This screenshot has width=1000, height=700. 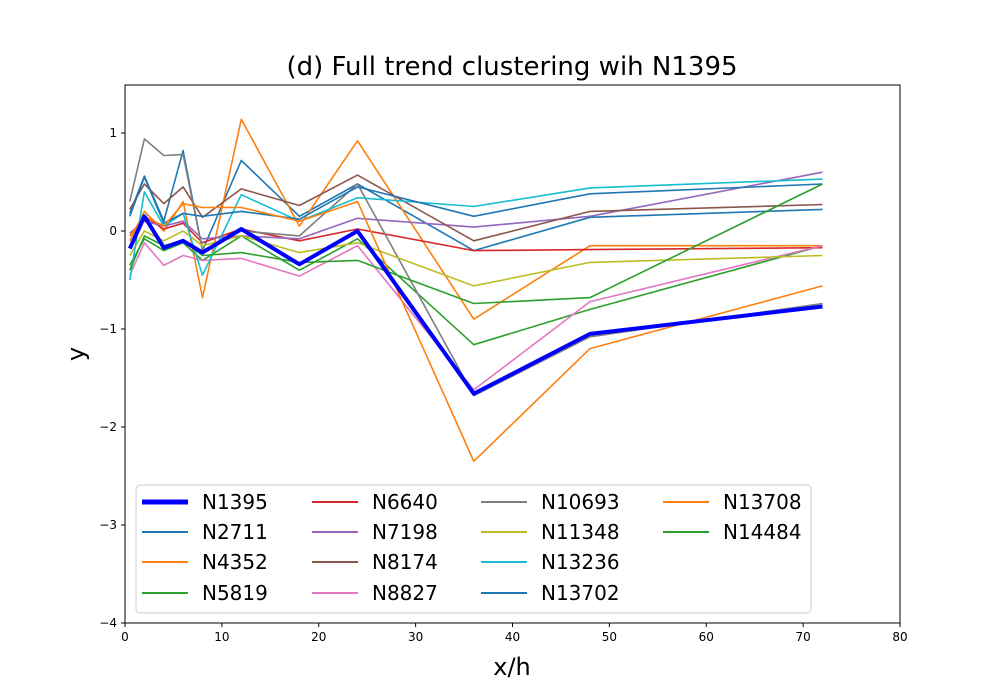 What do you see at coordinates (112, 378) in the screenshot?
I see `y-axis: −4 −3 −2 −1 0 1` at bounding box center [112, 378].